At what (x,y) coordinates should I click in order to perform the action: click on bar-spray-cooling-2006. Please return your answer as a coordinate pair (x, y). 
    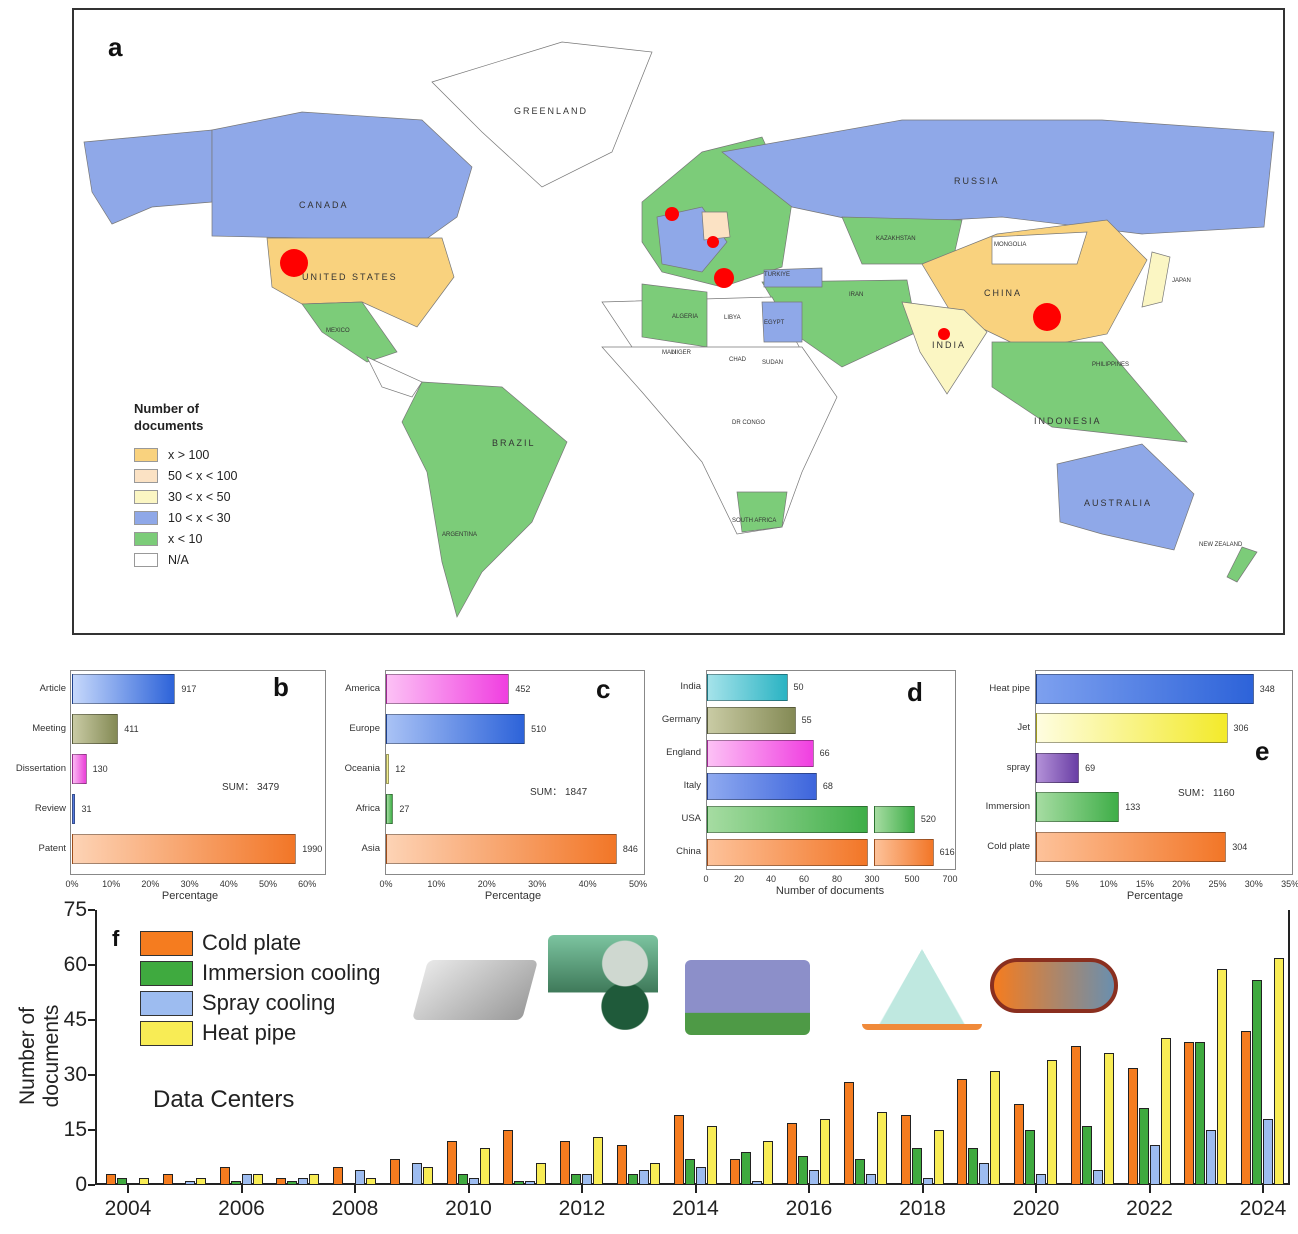
    Looking at the image, I should click on (246, 1179).